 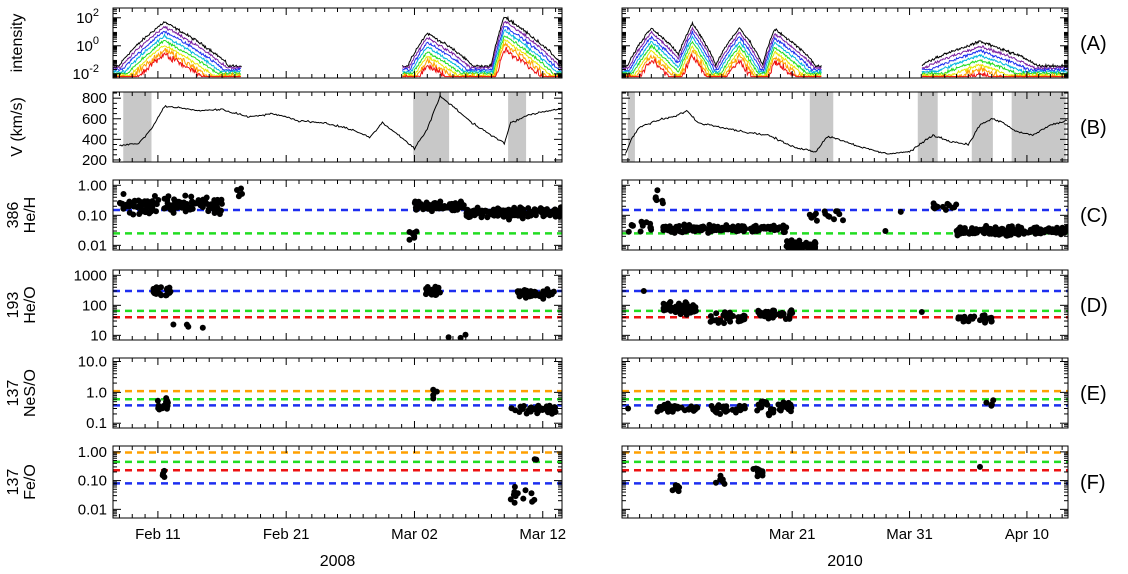 I want to click on ytick-label-heH-1: 0.10, so click(x=92, y=215).